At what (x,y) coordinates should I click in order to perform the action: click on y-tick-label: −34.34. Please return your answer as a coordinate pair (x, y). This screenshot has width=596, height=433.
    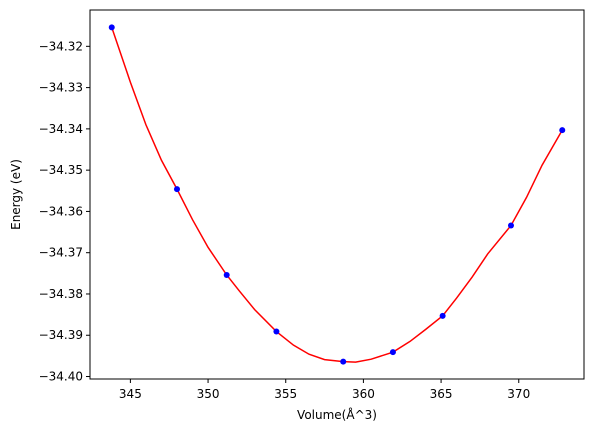
    Looking at the image, I should click on (61, 129).